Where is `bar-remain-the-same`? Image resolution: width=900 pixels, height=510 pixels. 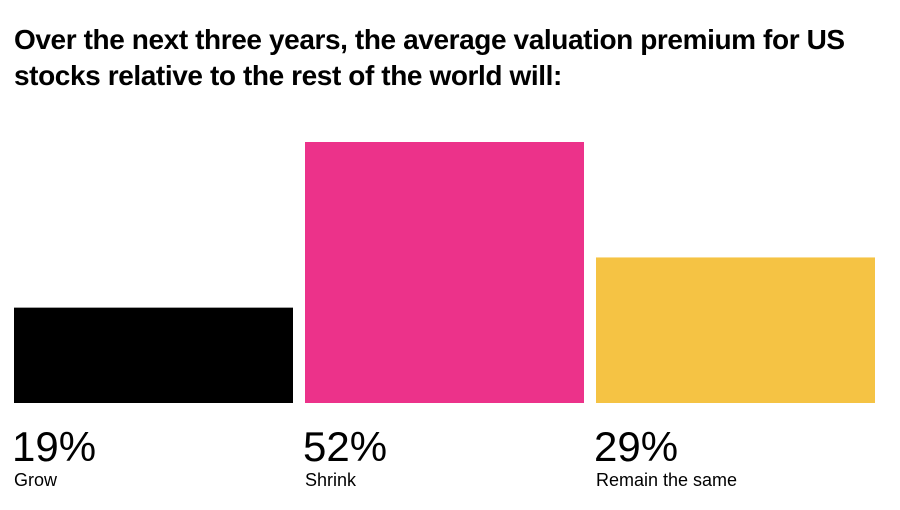 bar-remain-the-same is located at coordinates (735, 330).